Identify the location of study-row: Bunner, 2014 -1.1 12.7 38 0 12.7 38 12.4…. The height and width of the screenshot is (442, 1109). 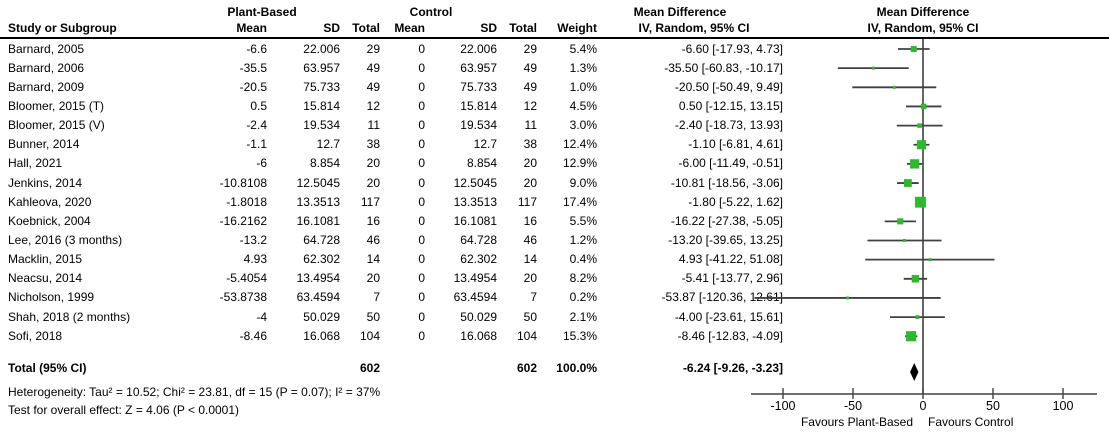
(554, 144).